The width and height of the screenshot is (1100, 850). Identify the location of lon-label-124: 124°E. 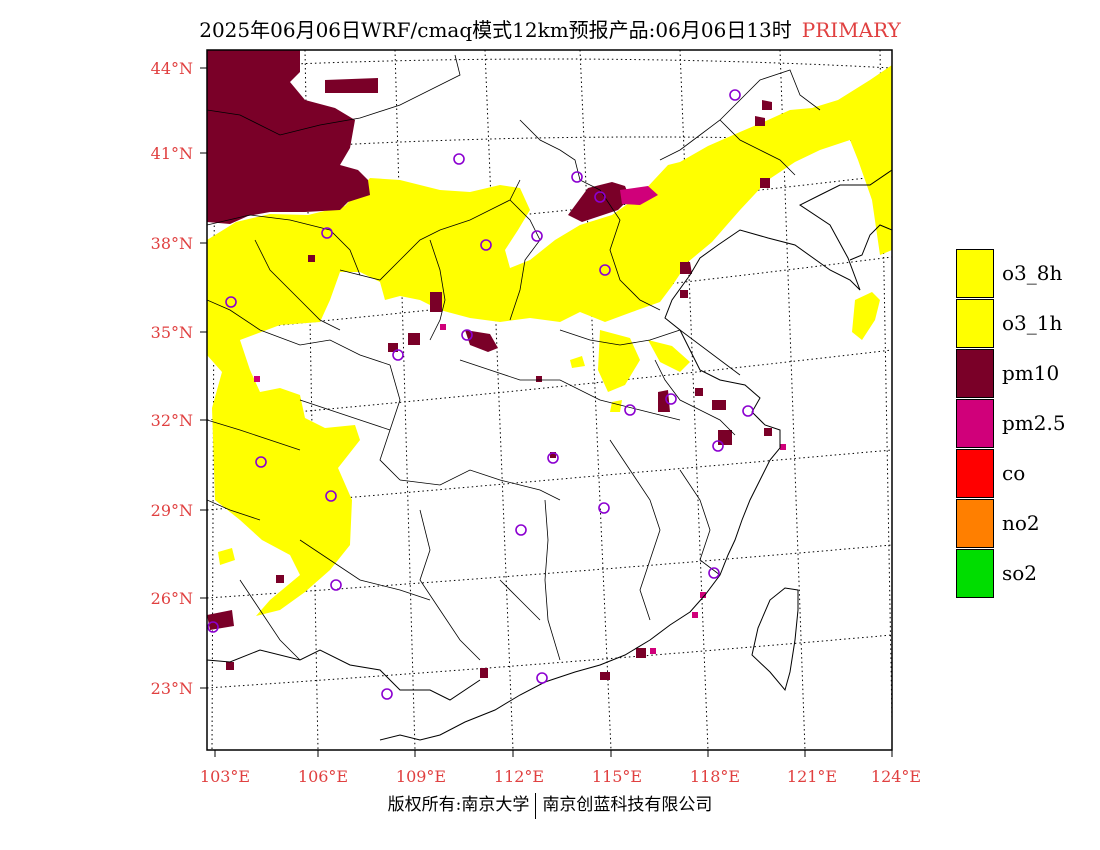
(896, 776).